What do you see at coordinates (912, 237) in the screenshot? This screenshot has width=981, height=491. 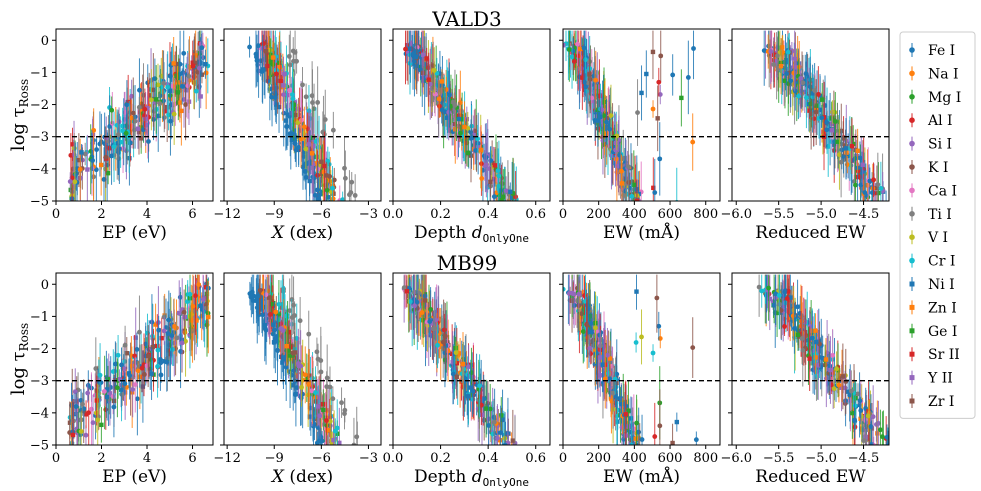 I see `legend-marker` at bounding box center [912, 237].